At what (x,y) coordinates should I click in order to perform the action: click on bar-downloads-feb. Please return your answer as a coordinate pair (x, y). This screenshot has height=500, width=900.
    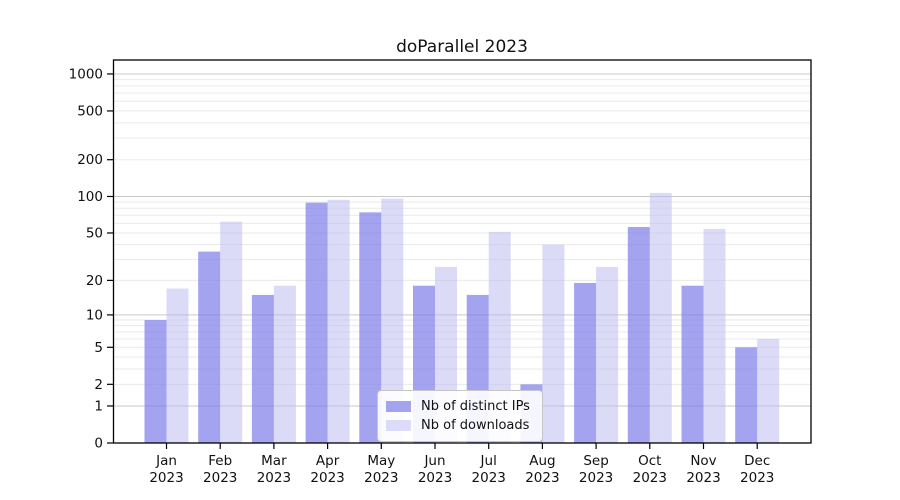
    Looking at the image, I should click on (231, 332).